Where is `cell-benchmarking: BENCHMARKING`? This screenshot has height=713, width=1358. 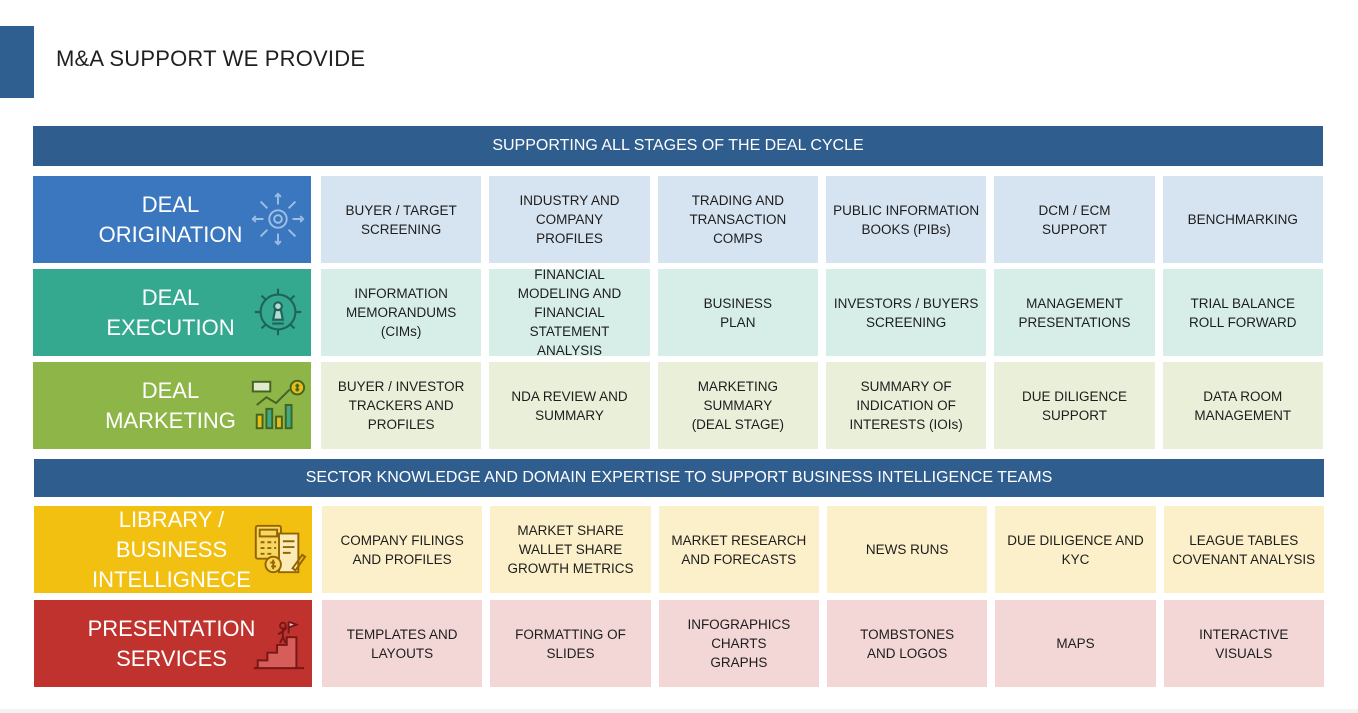 cell-benchmarking: BENCHMARKING is located at coordinates (1242, 219).